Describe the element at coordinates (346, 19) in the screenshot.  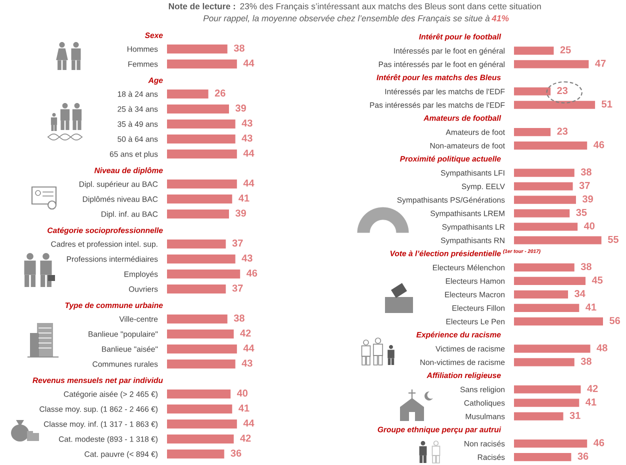
I see `text: Pour rappel, la moyenne observée chez l’ensemble des Français se situe à` at that location.